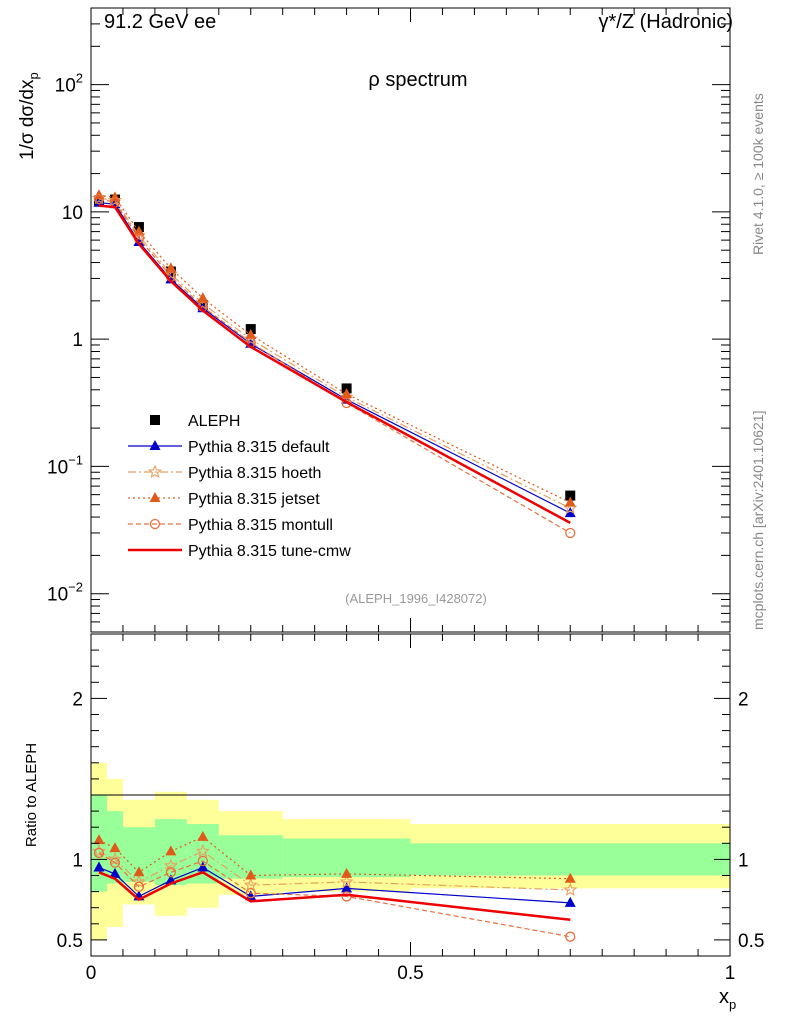 The width and height of the screenshot is (786, 1024). I want to click on legend-entry-tune_cmw: Pythia 8.315 tune-cmw, so click(239, 551).